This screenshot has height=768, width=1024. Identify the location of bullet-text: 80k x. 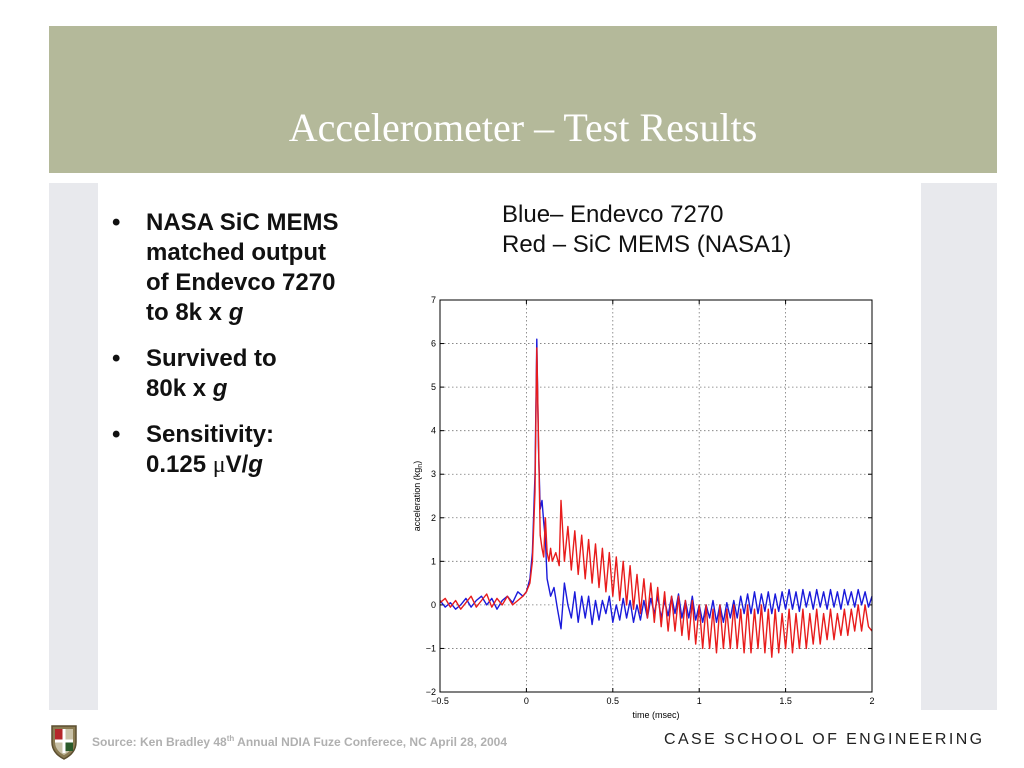
(179, 388).